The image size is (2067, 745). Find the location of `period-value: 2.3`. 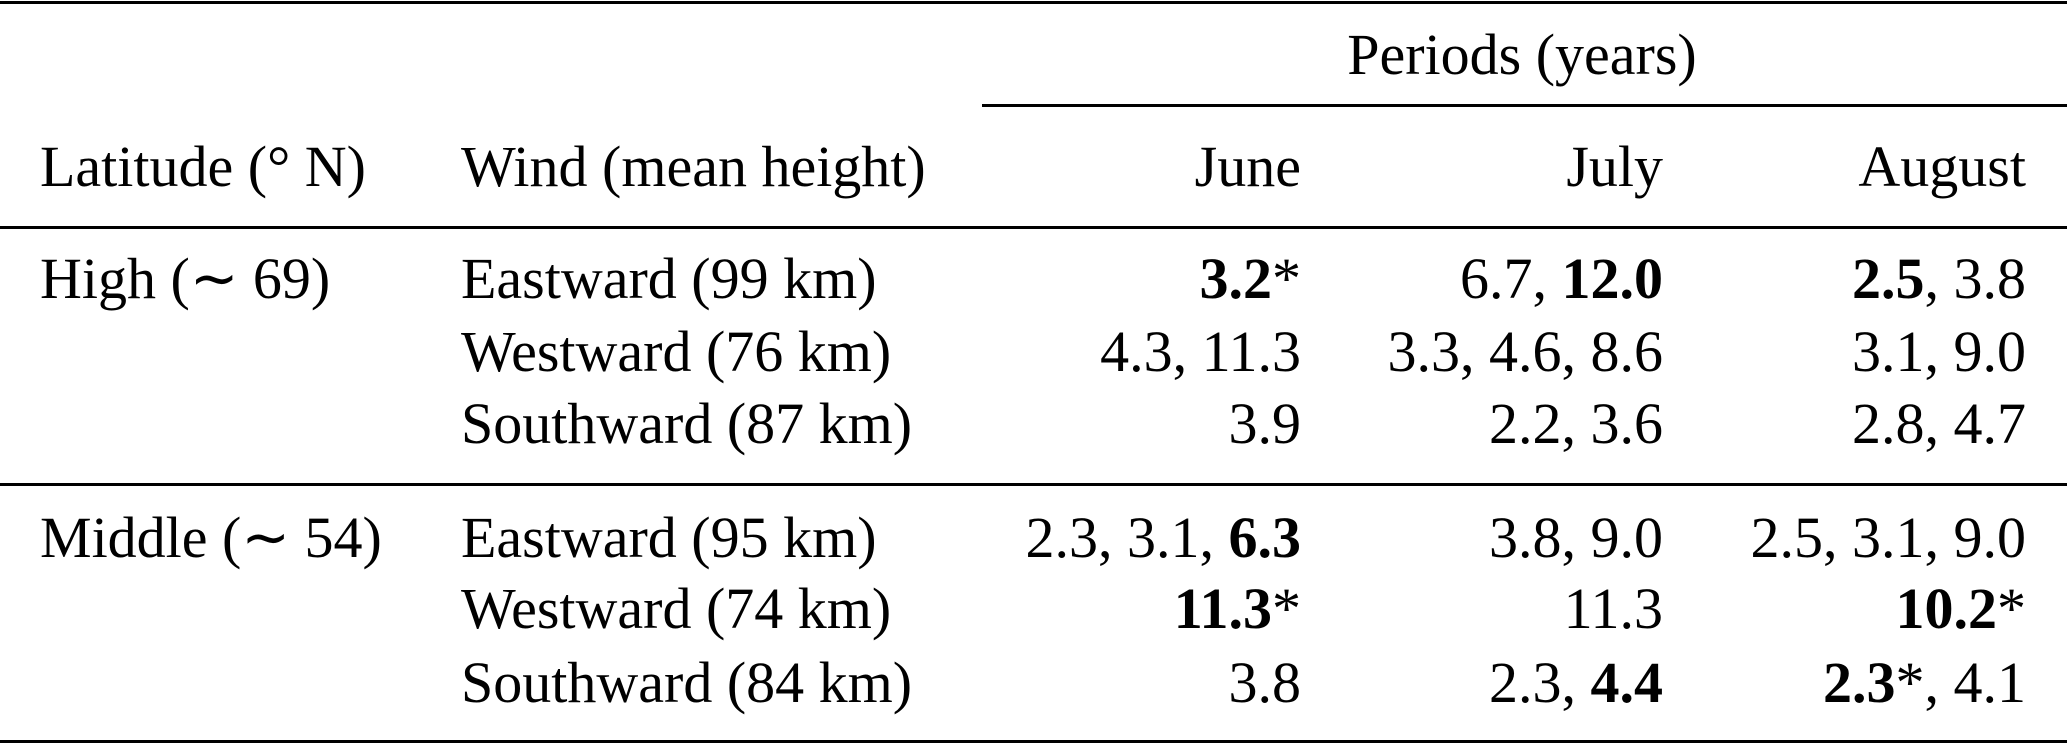

period-value: 2.3 is located at coordinates (1859, 682).